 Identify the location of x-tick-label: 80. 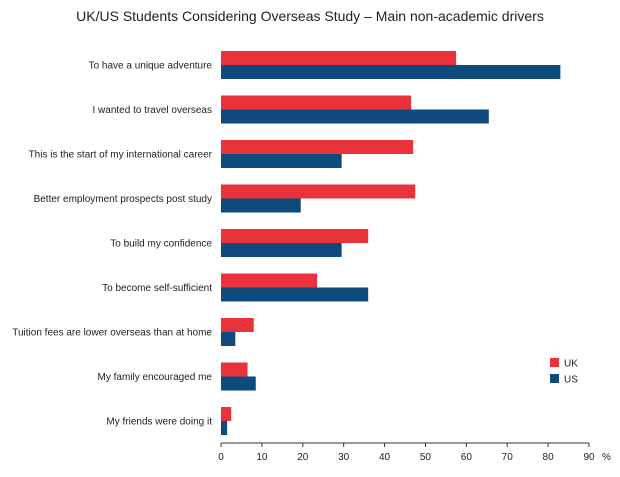
(549, 457).